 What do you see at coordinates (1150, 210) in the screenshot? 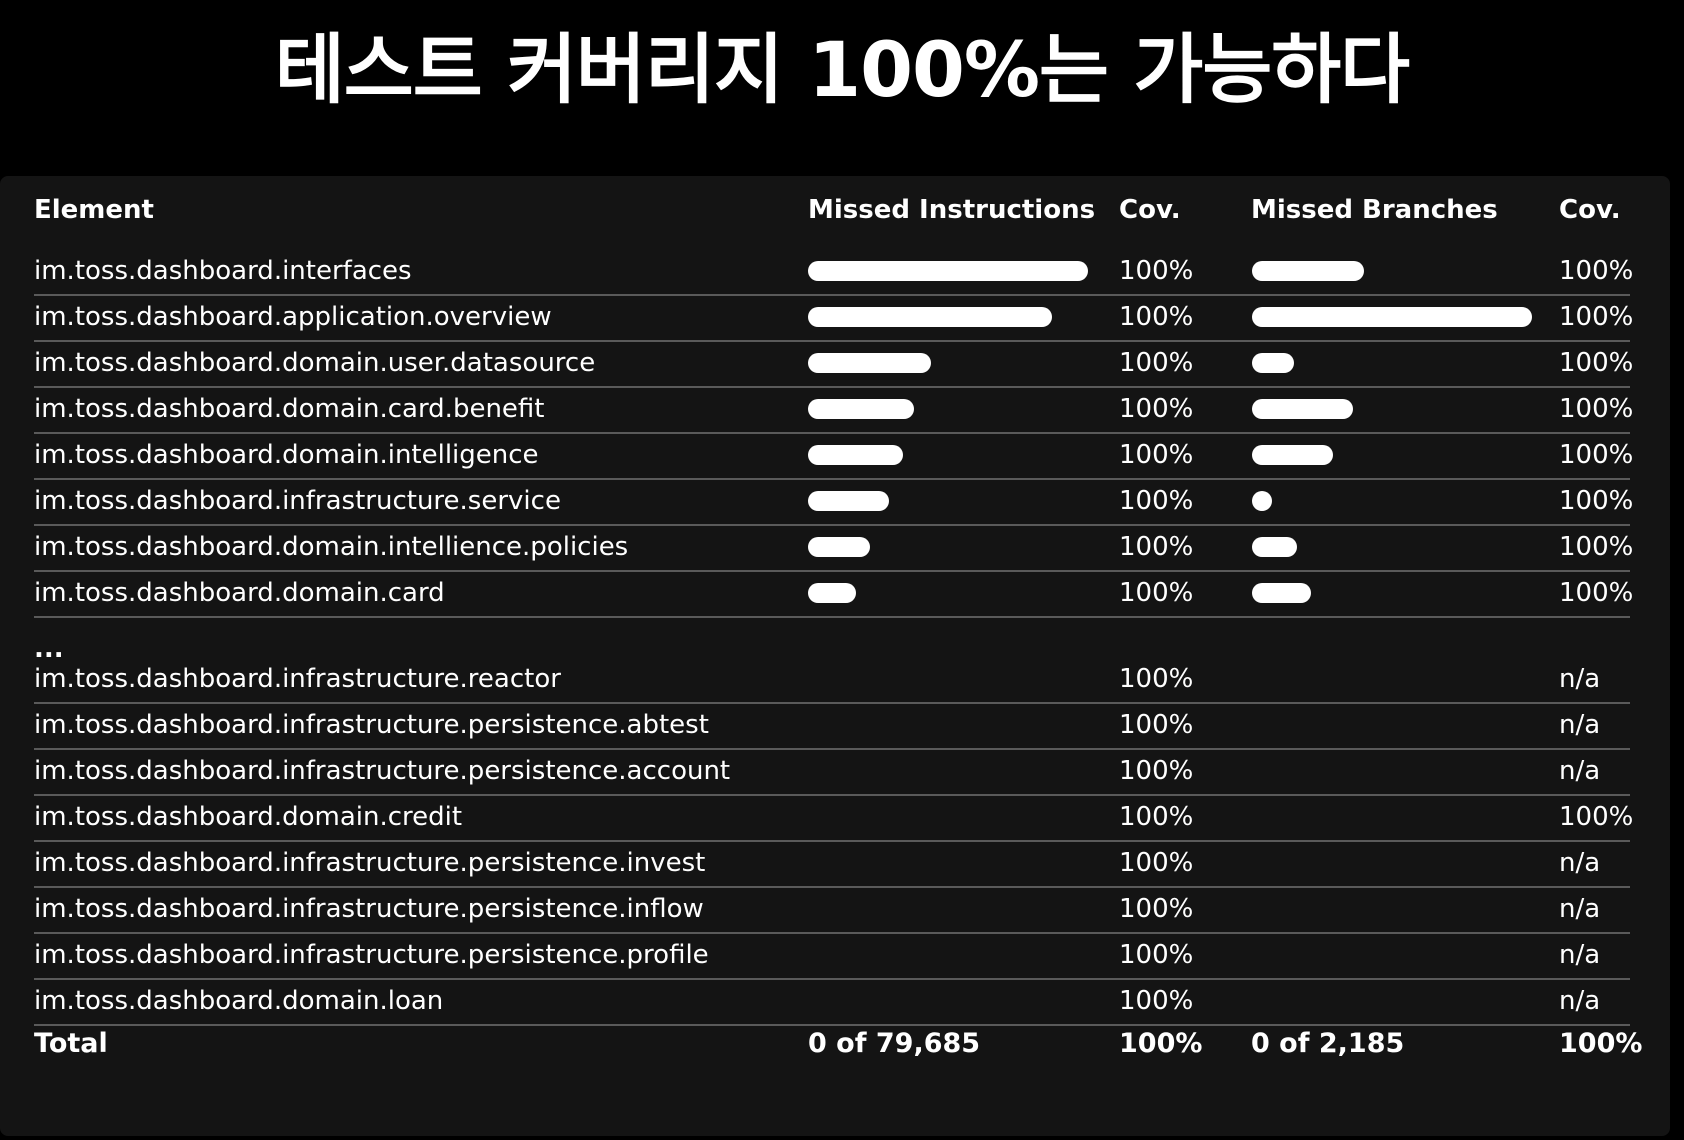
I see `header-instruction-coverage: Cov.` at bounding box center [1150, 210].